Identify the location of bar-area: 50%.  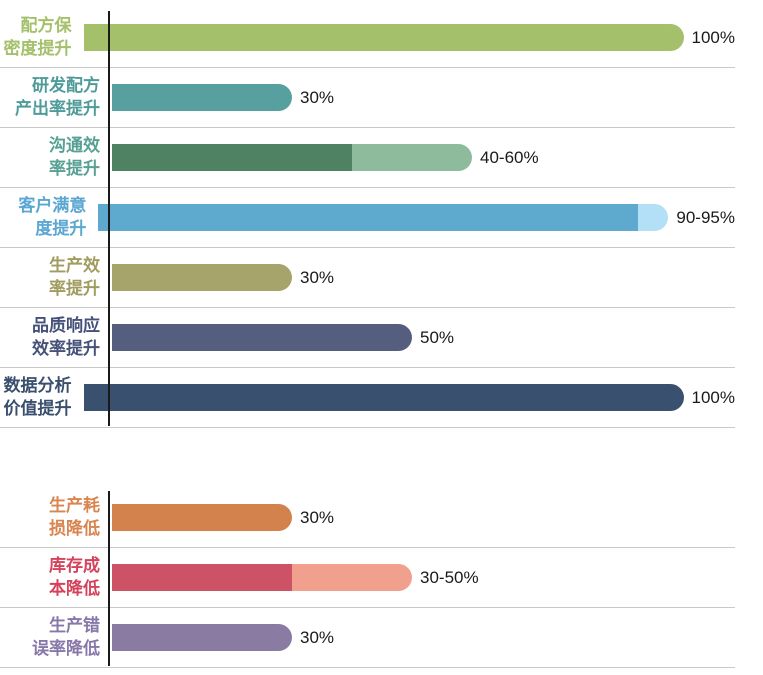
(423, 337).